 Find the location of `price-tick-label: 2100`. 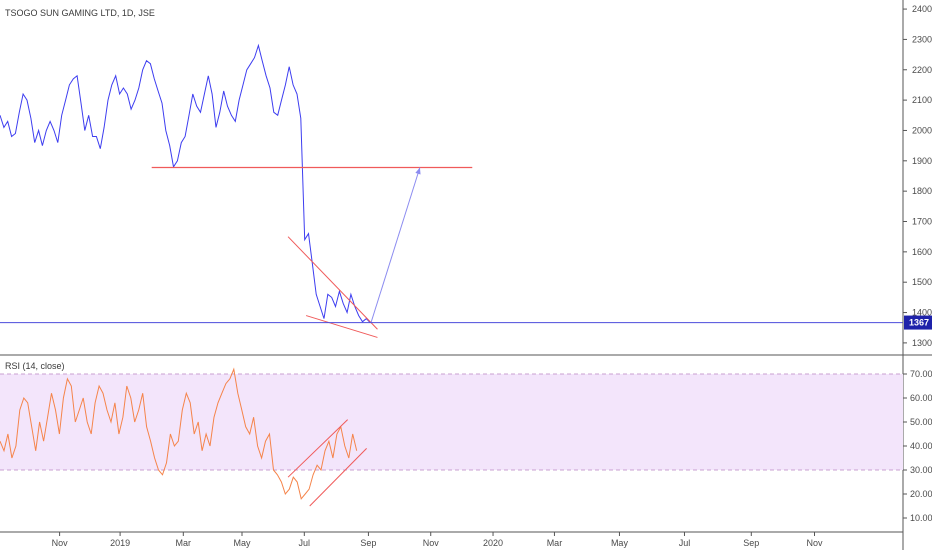

price-tick-label: 2100 is located at coordinates (922, 100).